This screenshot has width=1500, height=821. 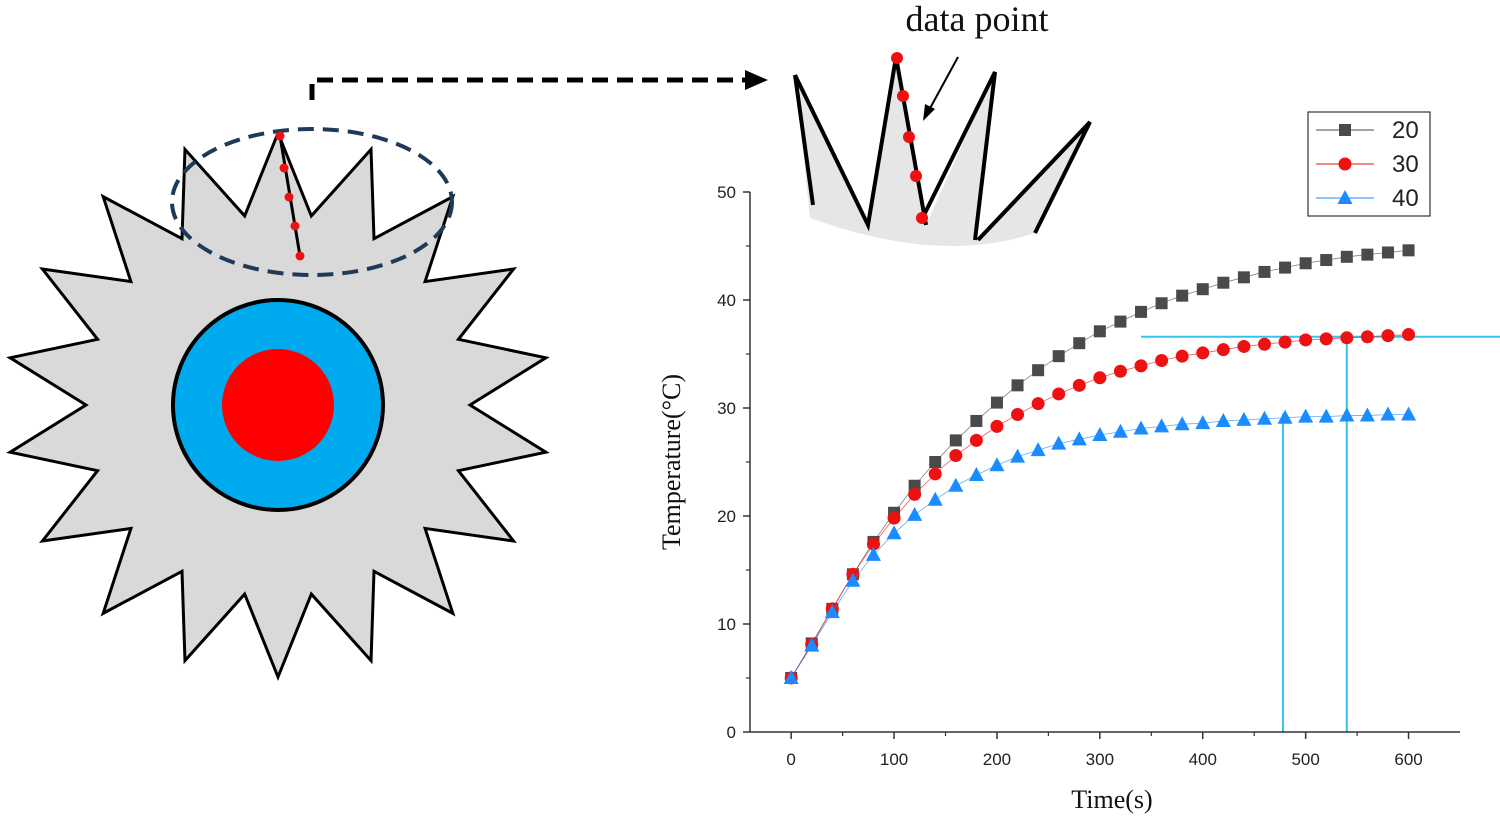 I want to click on reference-lines, so click(x=1320, y=533).